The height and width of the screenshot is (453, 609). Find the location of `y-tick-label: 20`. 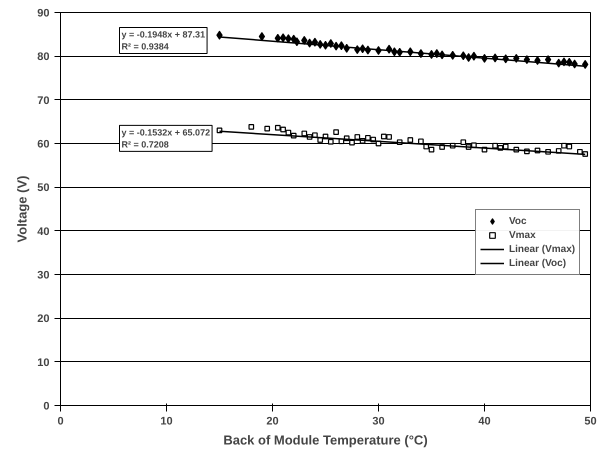

y-tick-label: 20 is located at coordinates (43, 319).